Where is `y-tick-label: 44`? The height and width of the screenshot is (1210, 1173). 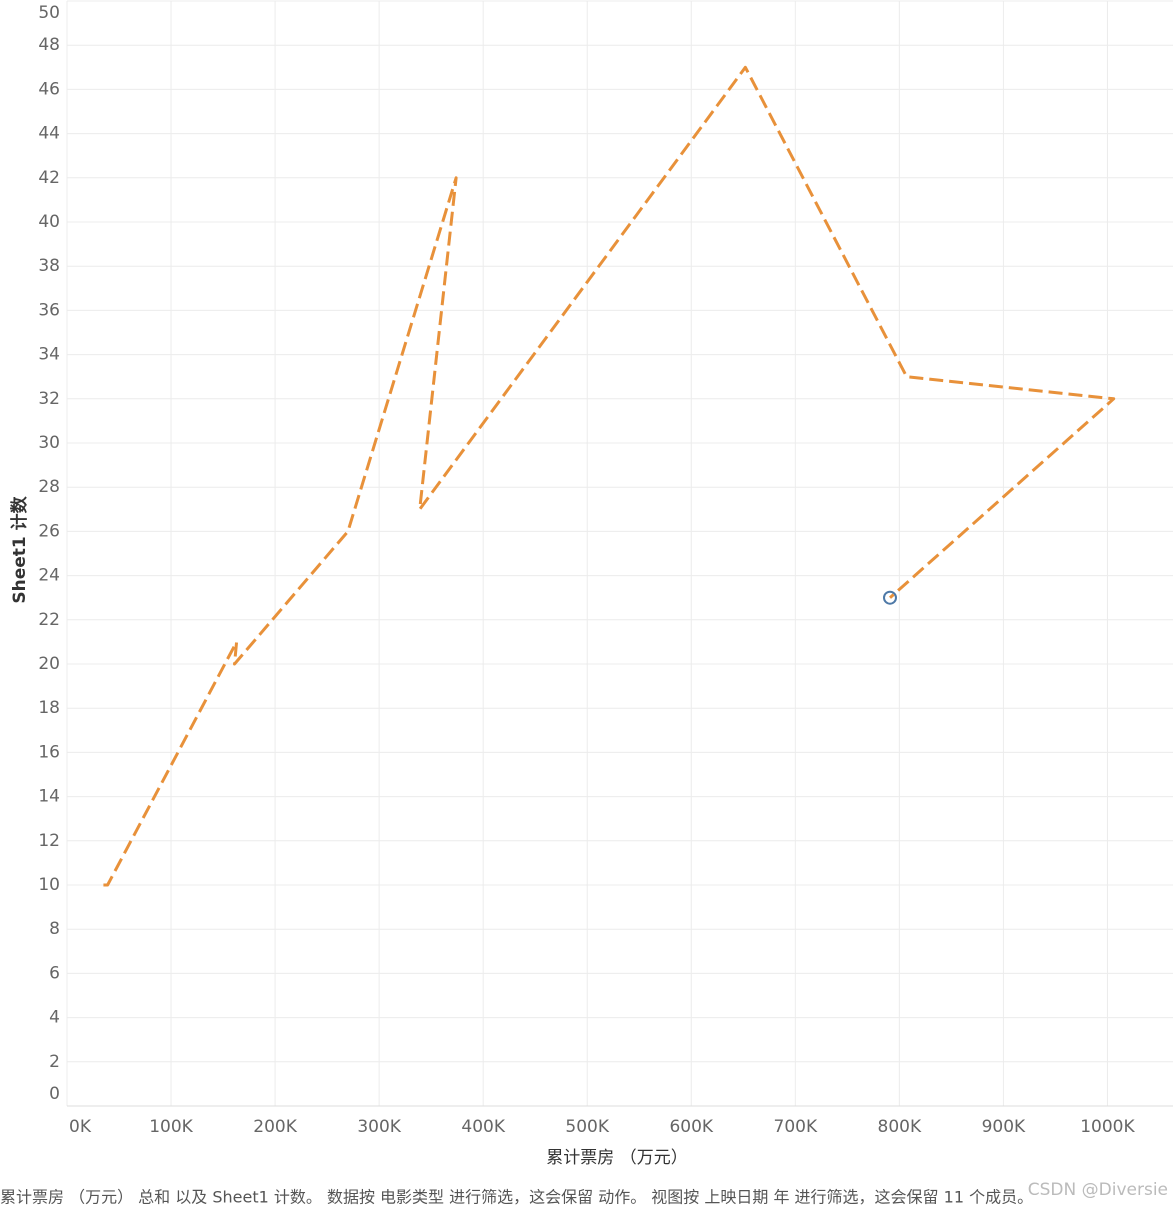
y-tick-label: 44 is located at coordinates (49, 134).